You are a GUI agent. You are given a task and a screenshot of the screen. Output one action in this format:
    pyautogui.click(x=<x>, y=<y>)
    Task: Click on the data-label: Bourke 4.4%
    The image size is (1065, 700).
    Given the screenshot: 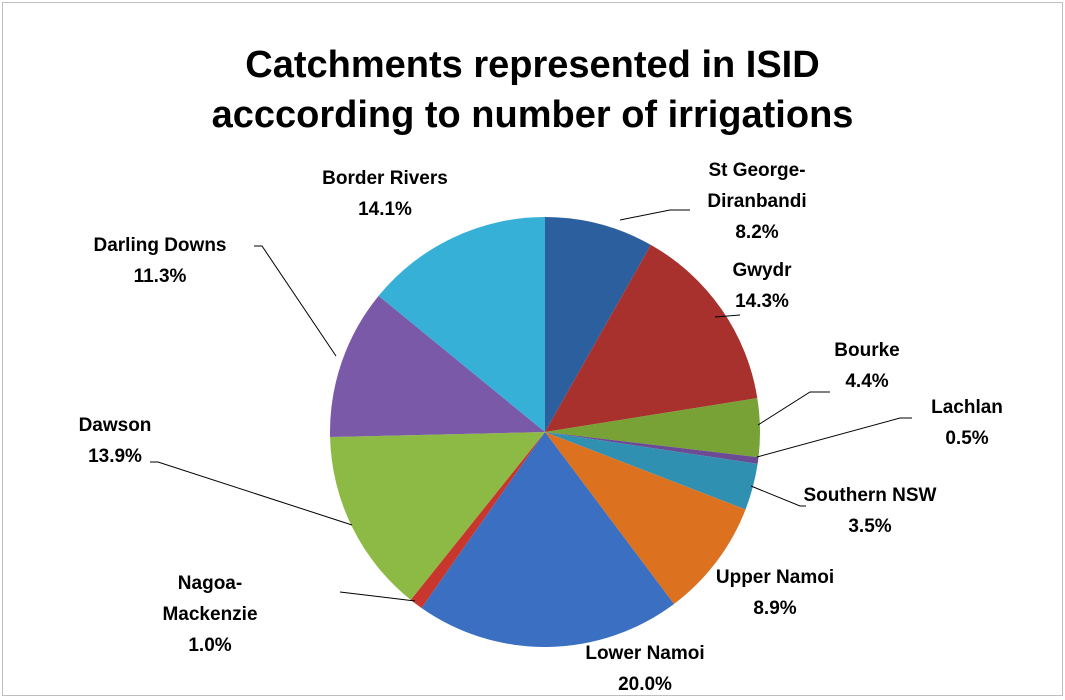 What is the action you would take?
    pyautogui.click(x=867, y=366)
    